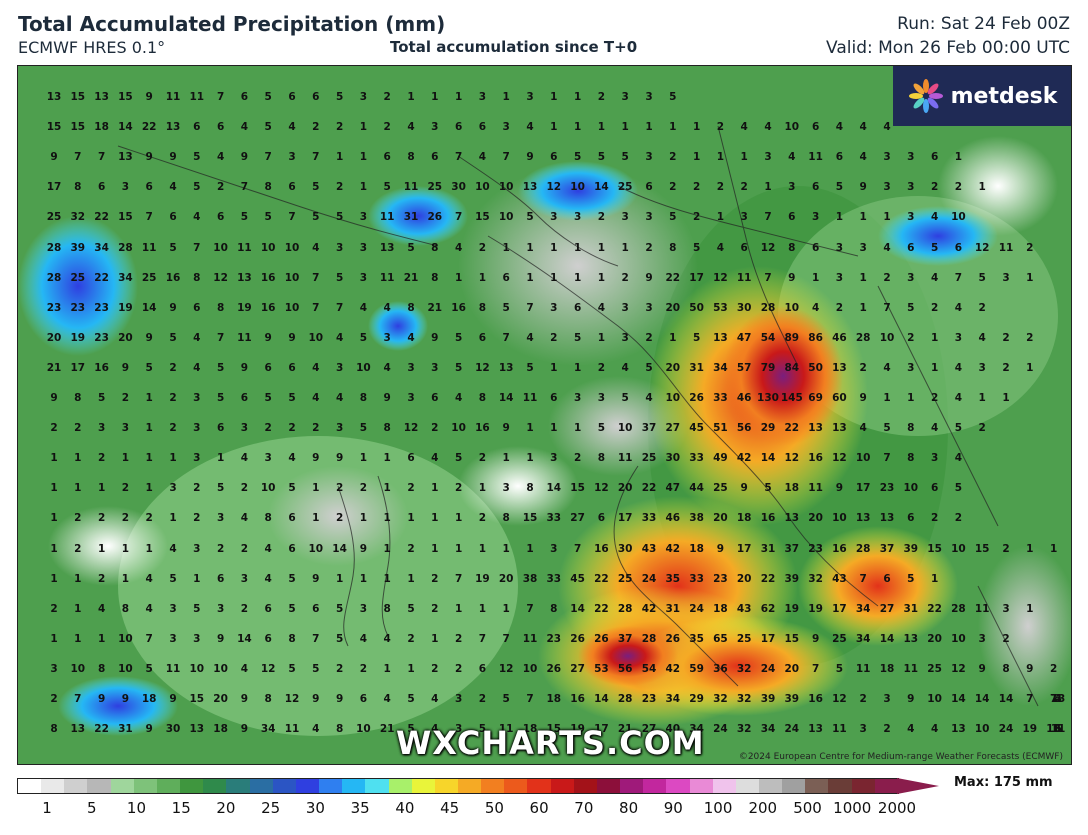 The width and height of the screenshot is (1088, 835). Describe the element at coordinates (983, 24) in the screenshot. I see `run-label: Run: Sat 24 Feb 00Z` at that location.